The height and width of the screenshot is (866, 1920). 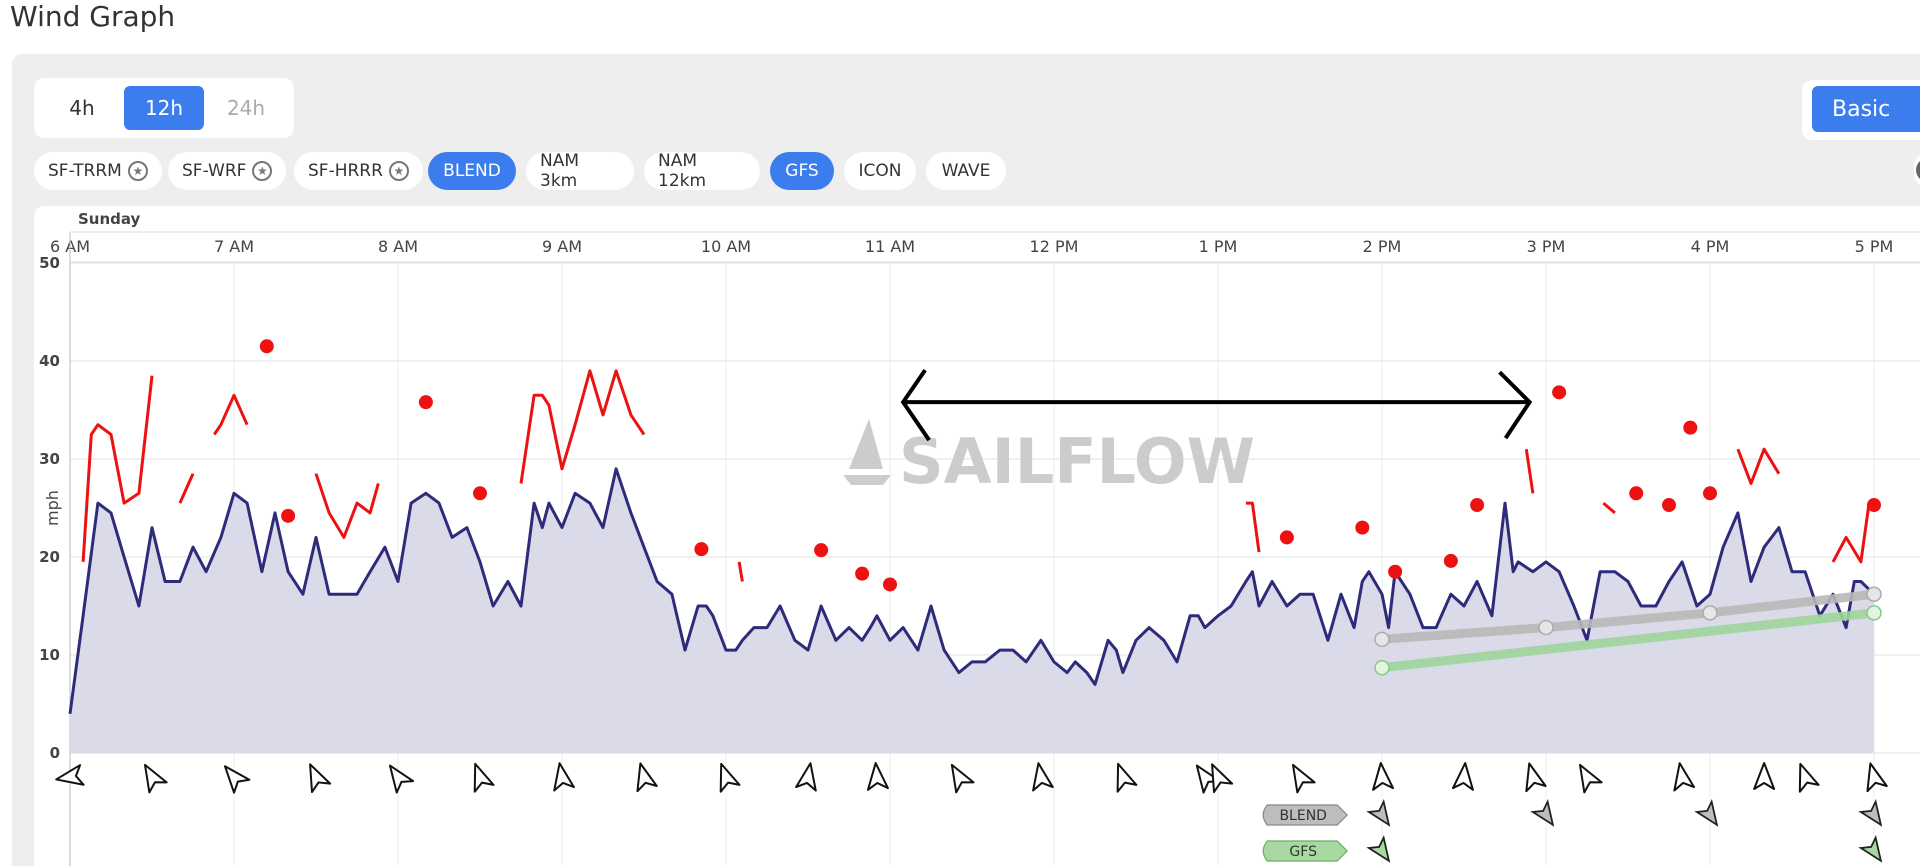 I want to click on range-12h-button: 12h, so click(x=164, y=108).